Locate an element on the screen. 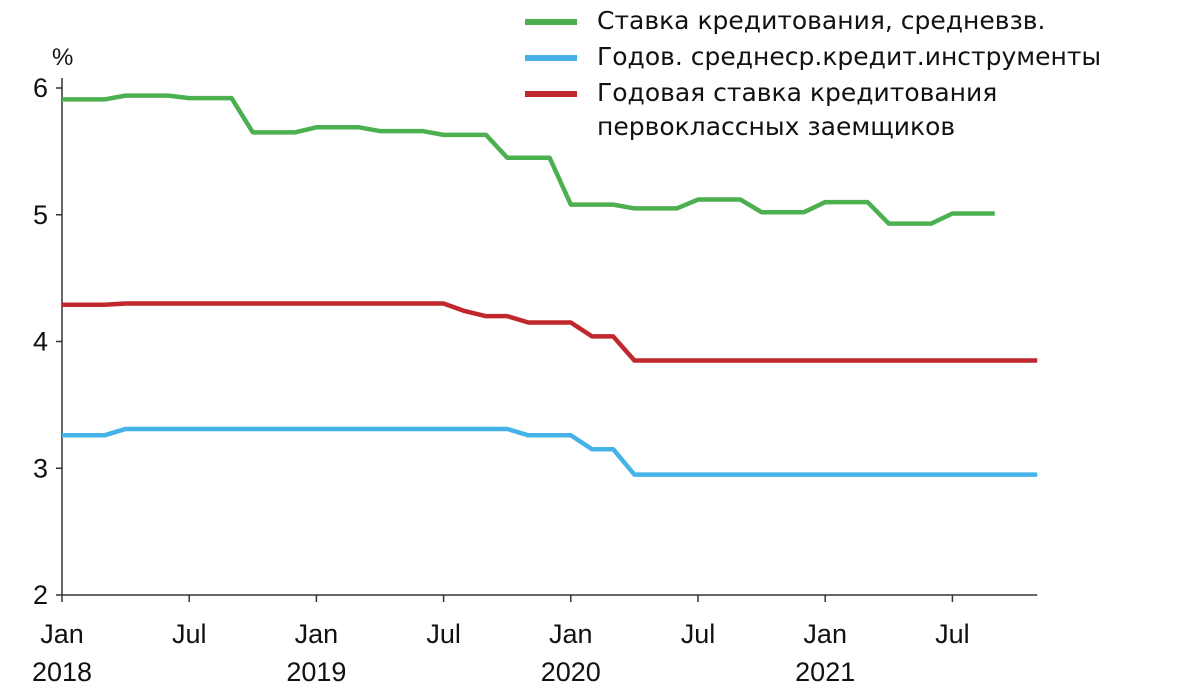 The image size is (1191, 692). legend-item: Годов. среднеср.кредит.инструменты is located at coordinates (855, 57).